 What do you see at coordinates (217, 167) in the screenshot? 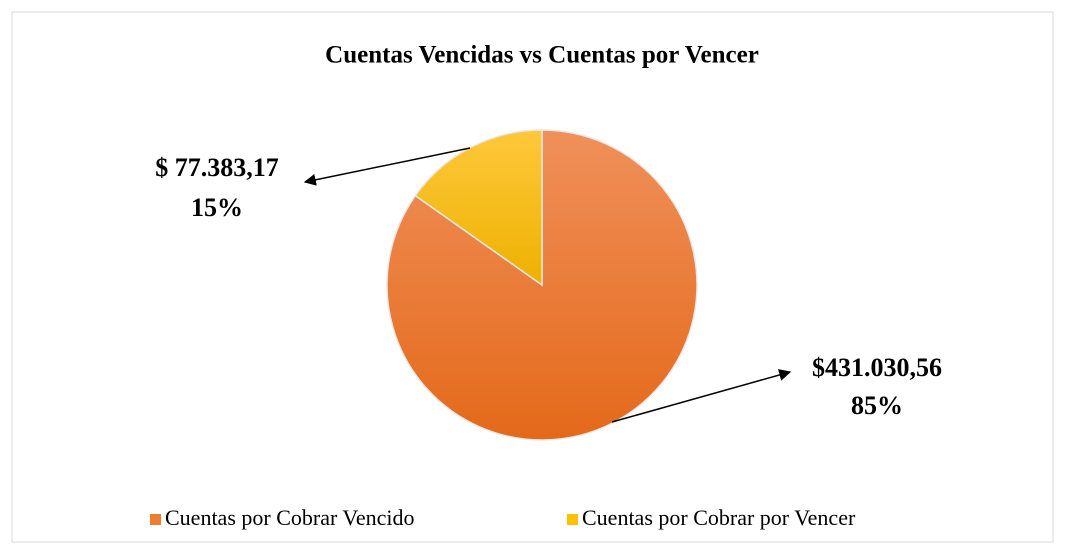
I see `data-label: $ 77.383,17` at bounding box center [217, 167].